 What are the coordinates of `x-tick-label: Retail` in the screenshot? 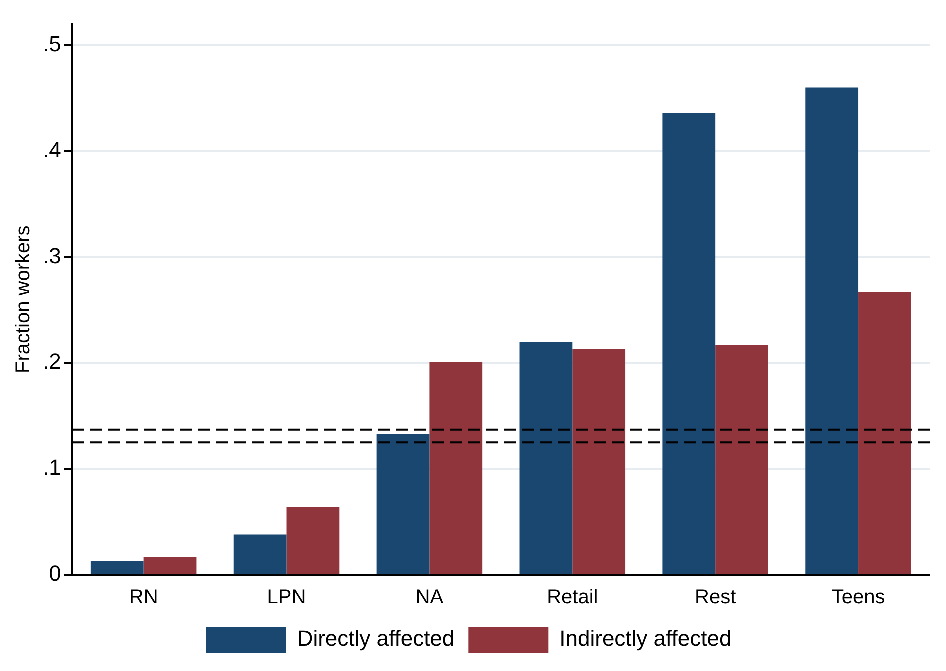 It's located at (572, 597).